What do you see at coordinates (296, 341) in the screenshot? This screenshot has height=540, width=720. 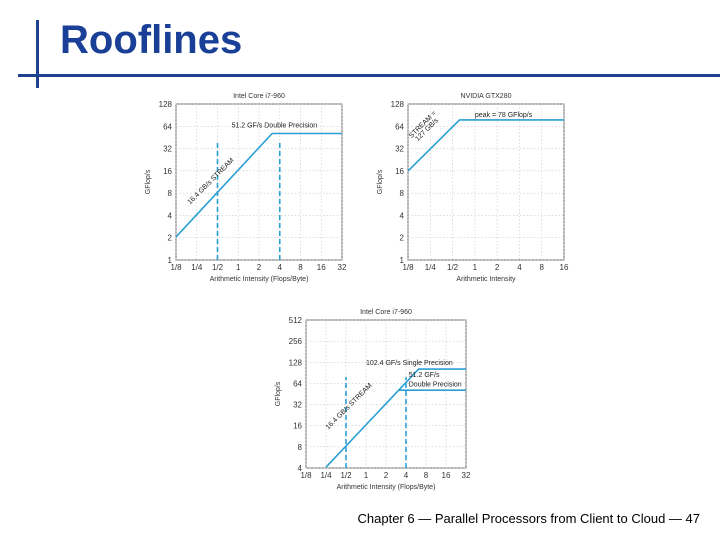 I see `y-tick-label: 256` at bounding box center [296, 341].